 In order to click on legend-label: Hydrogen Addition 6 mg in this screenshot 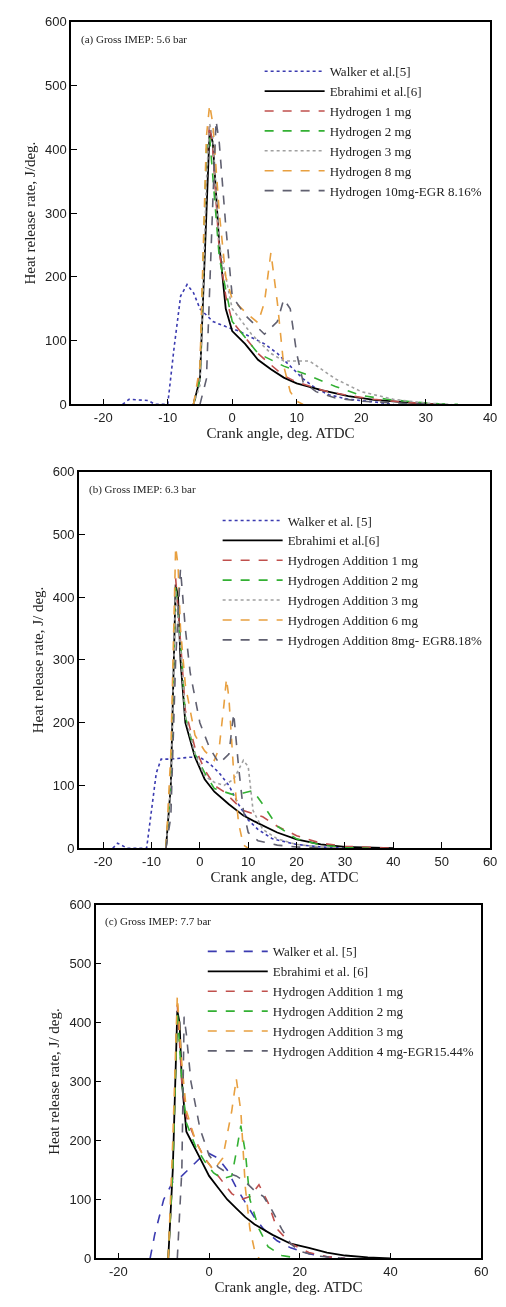, I will do `click(353, 621)`.